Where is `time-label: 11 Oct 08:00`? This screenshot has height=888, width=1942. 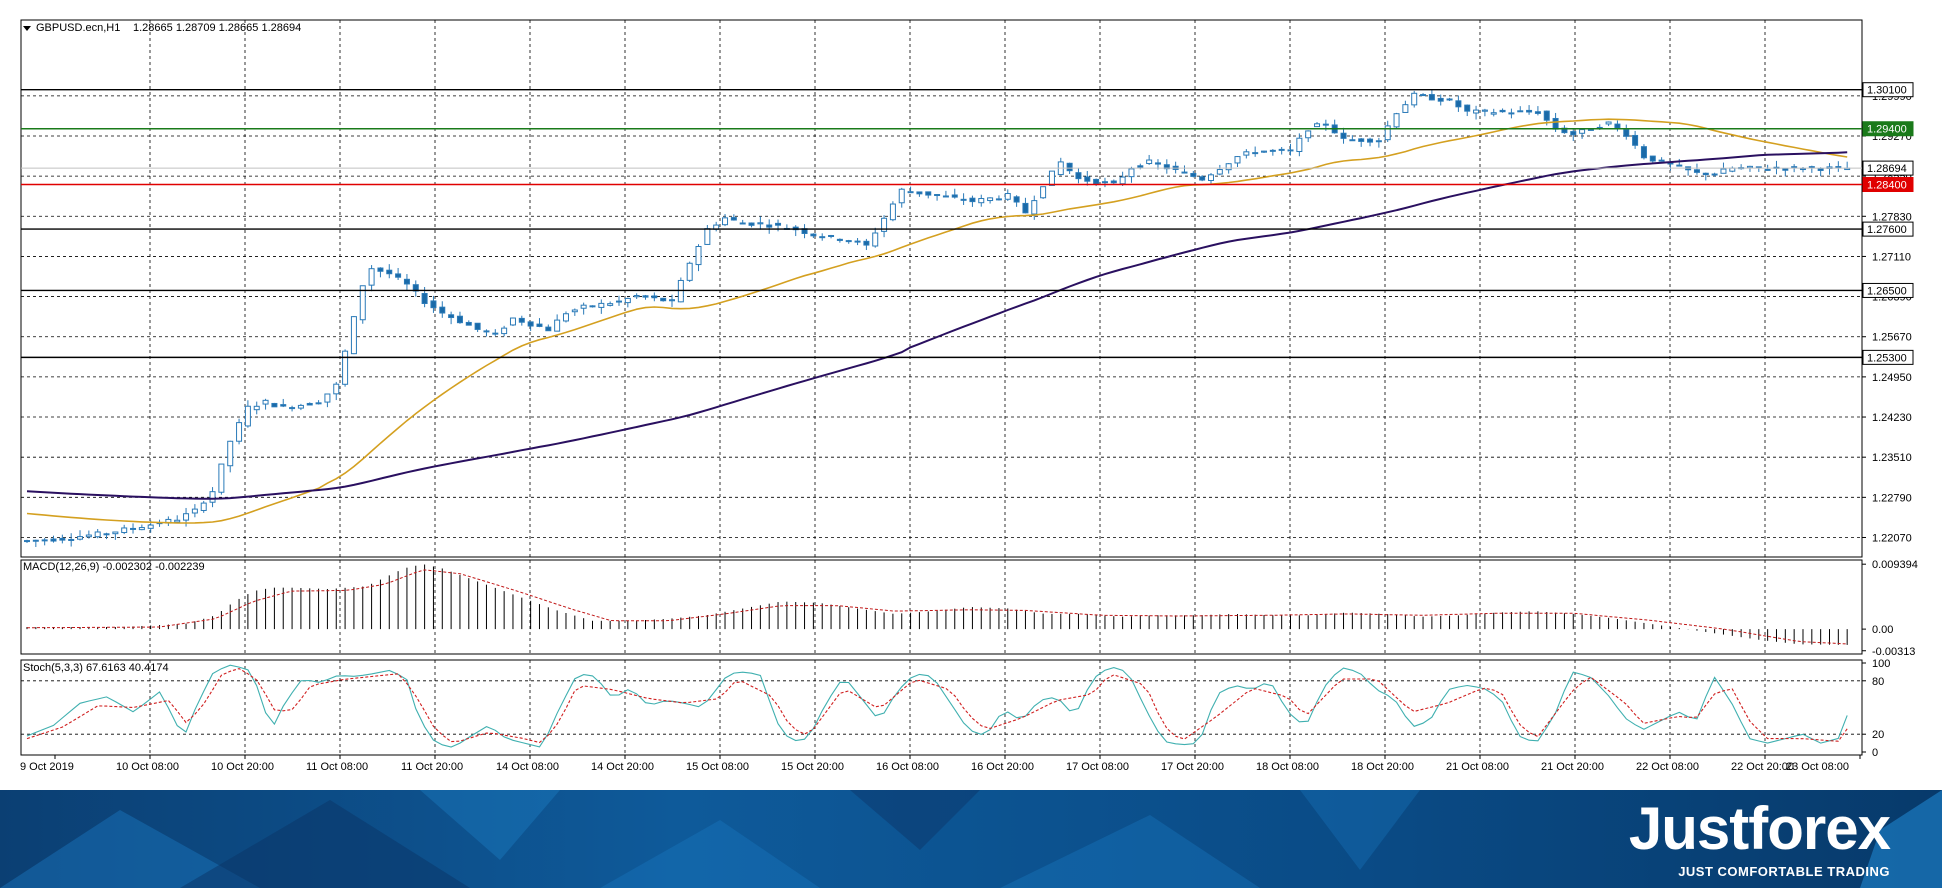 time-label: 11 Oct 08:00 is located at coordinates (337, 767).